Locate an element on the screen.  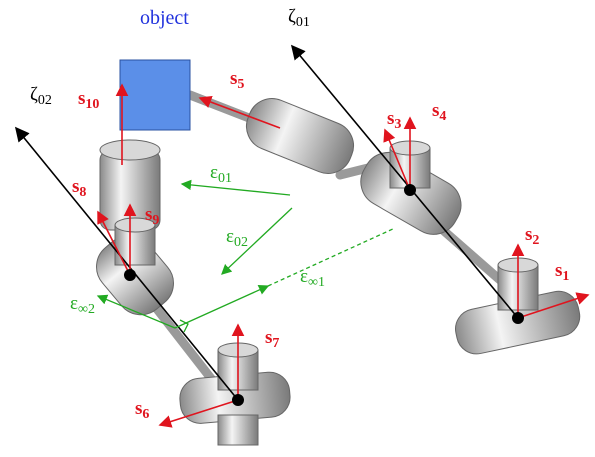
symbol-label: ε∞2 is located at coordinates (82, 305).